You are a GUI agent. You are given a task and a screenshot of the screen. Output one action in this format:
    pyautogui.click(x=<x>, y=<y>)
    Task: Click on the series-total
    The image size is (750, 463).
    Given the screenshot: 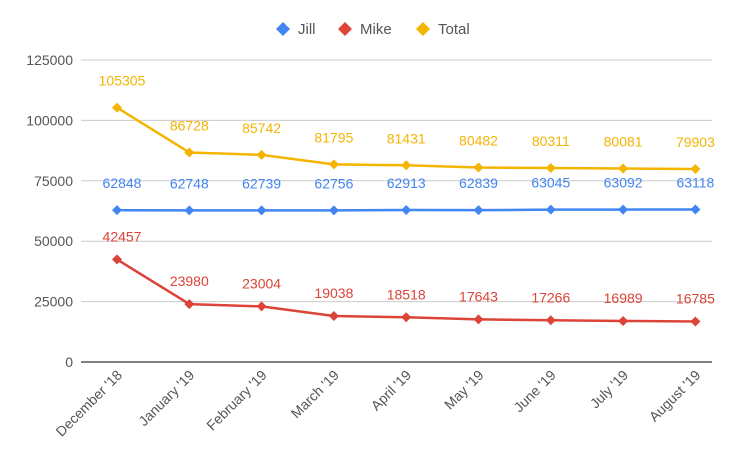 What is the action you would take?
    pyautogui.click(x=406, y=138)
    